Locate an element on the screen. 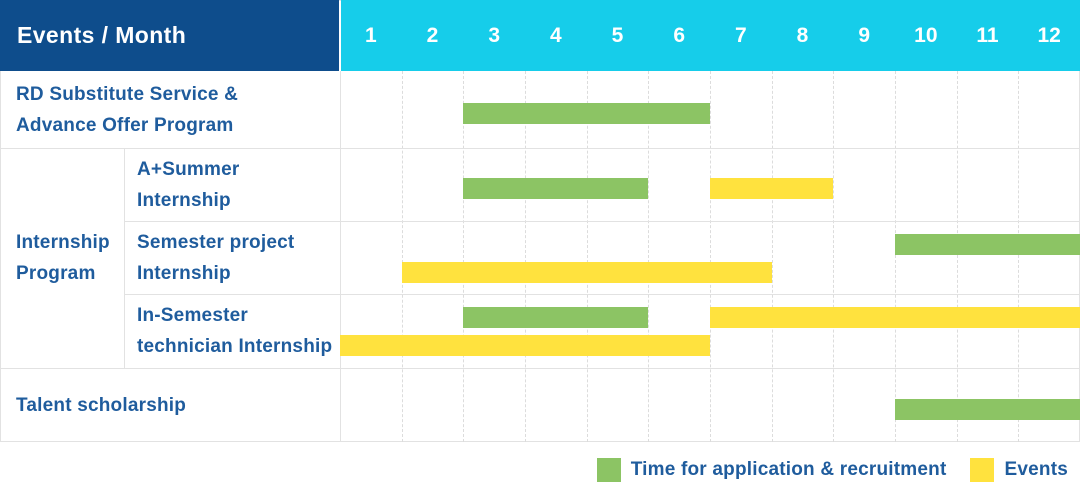 This screenshot has width=1080, height=494. month-header-11: 11 is located at coordinates (987, 35).